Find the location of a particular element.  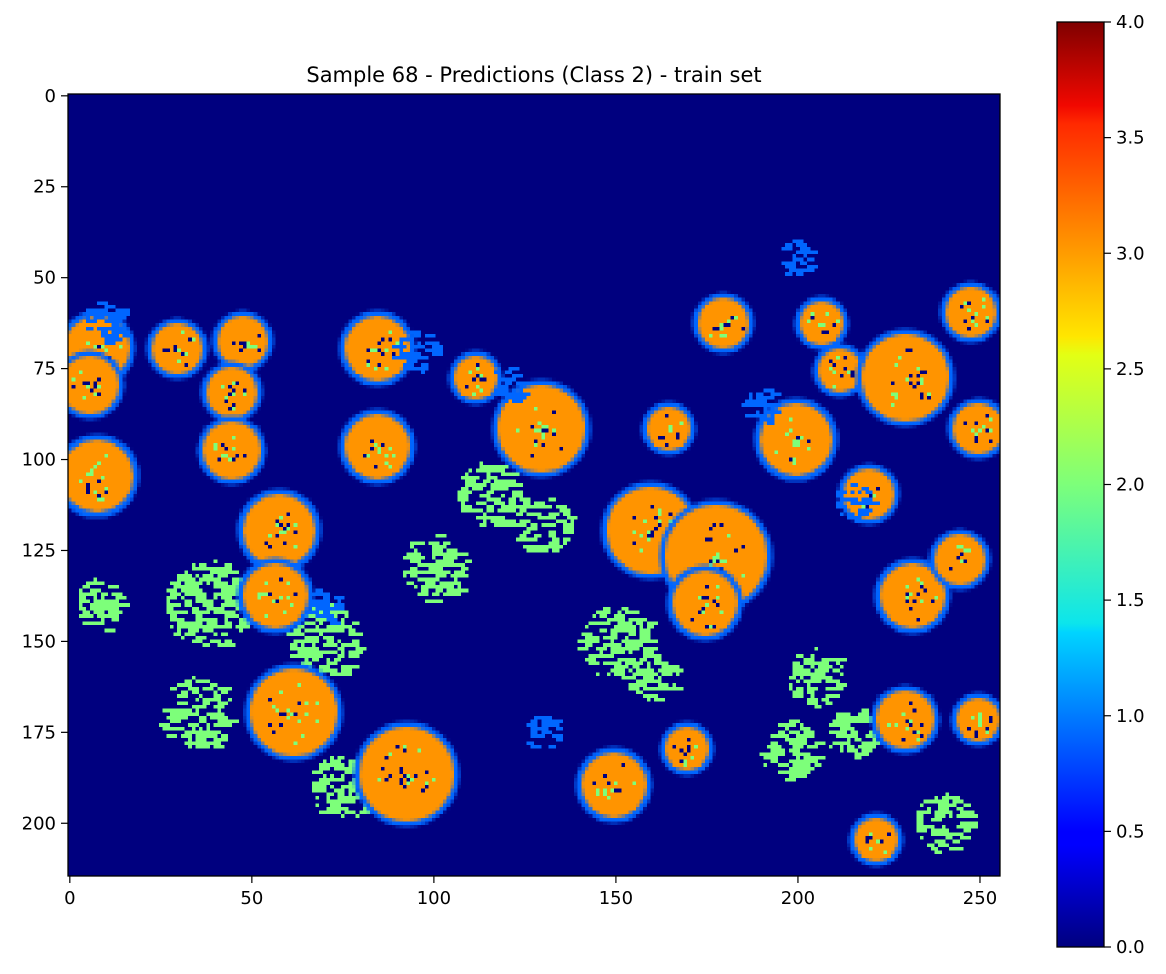

colorbar-tick-label: 0.5 is located at coordinates (1130, 831).